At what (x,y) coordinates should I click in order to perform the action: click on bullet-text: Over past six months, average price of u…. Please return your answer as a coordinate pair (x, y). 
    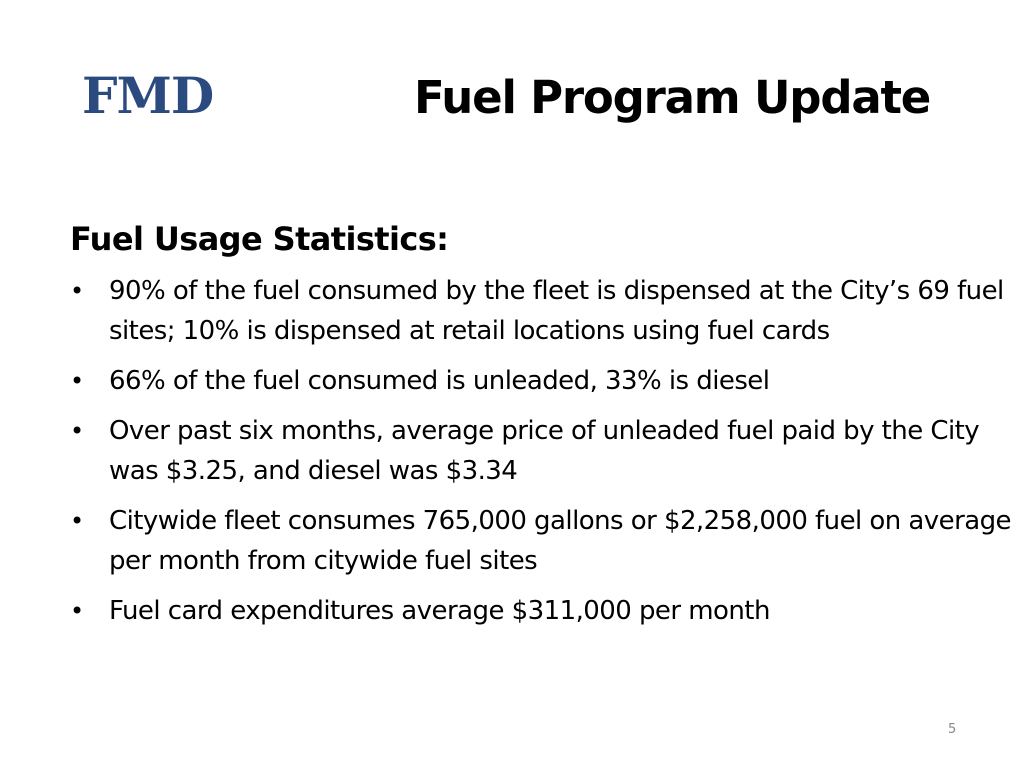
    Looking at the image, I should click on (544, 451).